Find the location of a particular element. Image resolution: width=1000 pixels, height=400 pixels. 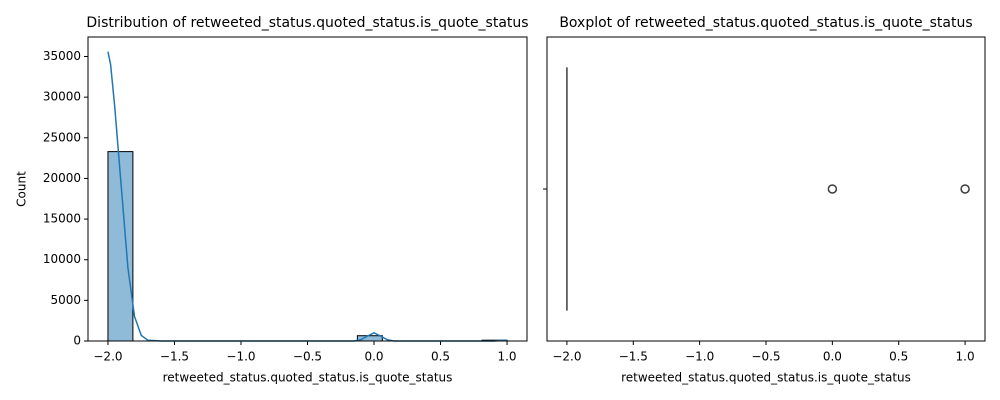

y-tick-label: 0 is located at coordinates (77, 341).